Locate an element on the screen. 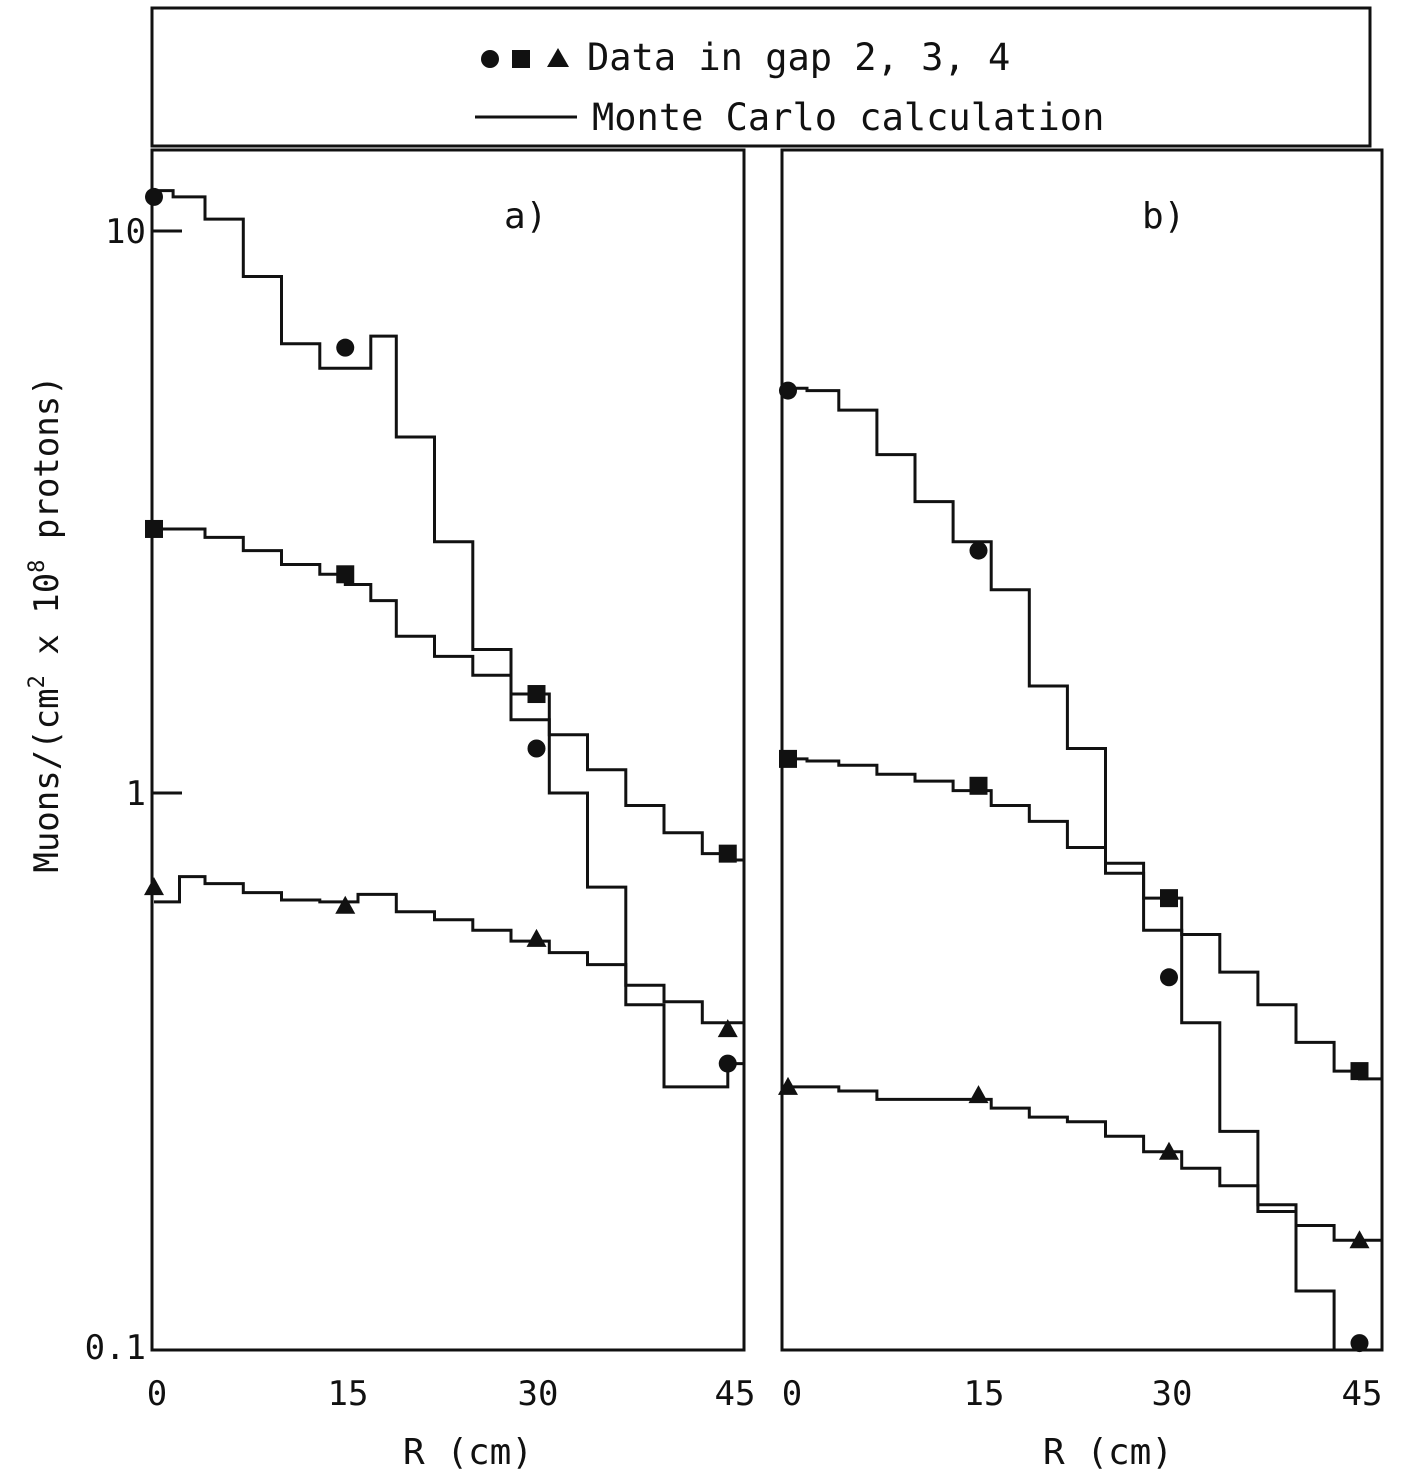  y-axis-label: Muons/(cm2 x 108 protons) is located at coordinates (46, 623).